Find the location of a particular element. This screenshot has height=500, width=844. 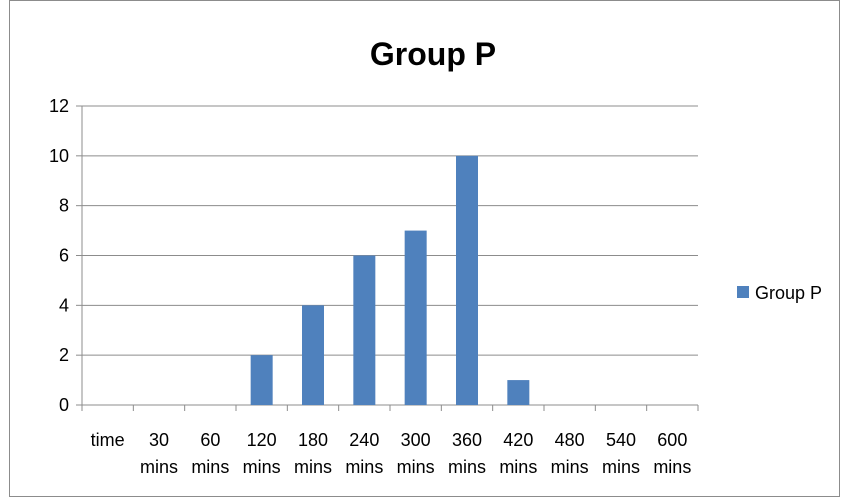

y-tick-label: 0 is located at coordinates (64, 405).